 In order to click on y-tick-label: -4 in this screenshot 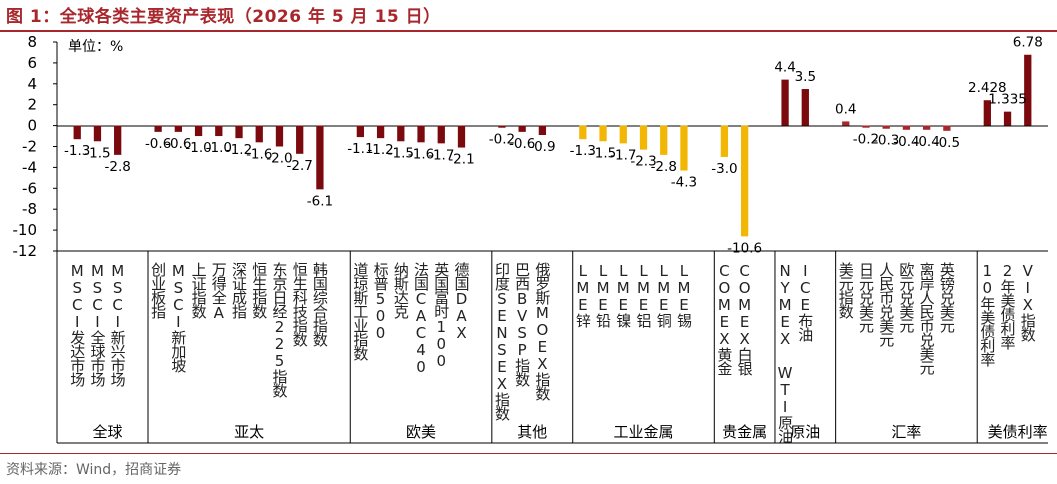, I will do `click(29, 167)`.